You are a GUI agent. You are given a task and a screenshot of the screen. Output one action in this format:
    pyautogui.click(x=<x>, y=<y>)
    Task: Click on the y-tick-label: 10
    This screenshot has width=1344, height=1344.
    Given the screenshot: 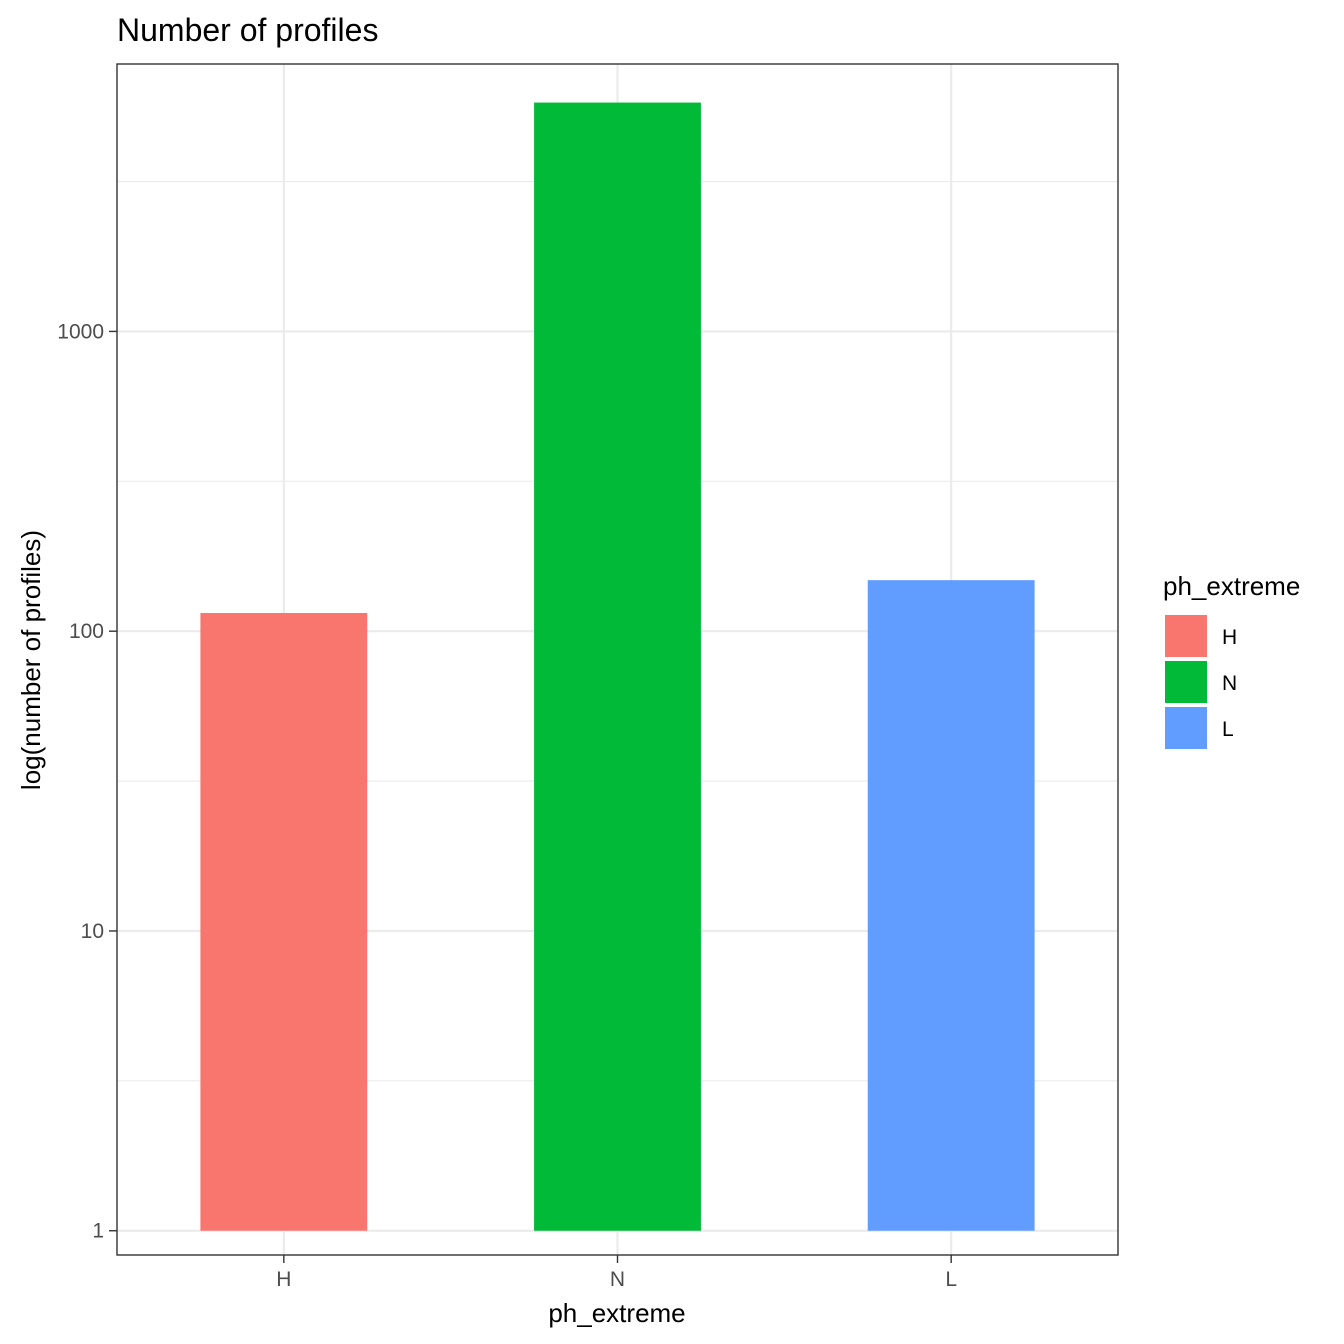 What is the action you would take?
    pyautogui.click(x=92, y=931)
    